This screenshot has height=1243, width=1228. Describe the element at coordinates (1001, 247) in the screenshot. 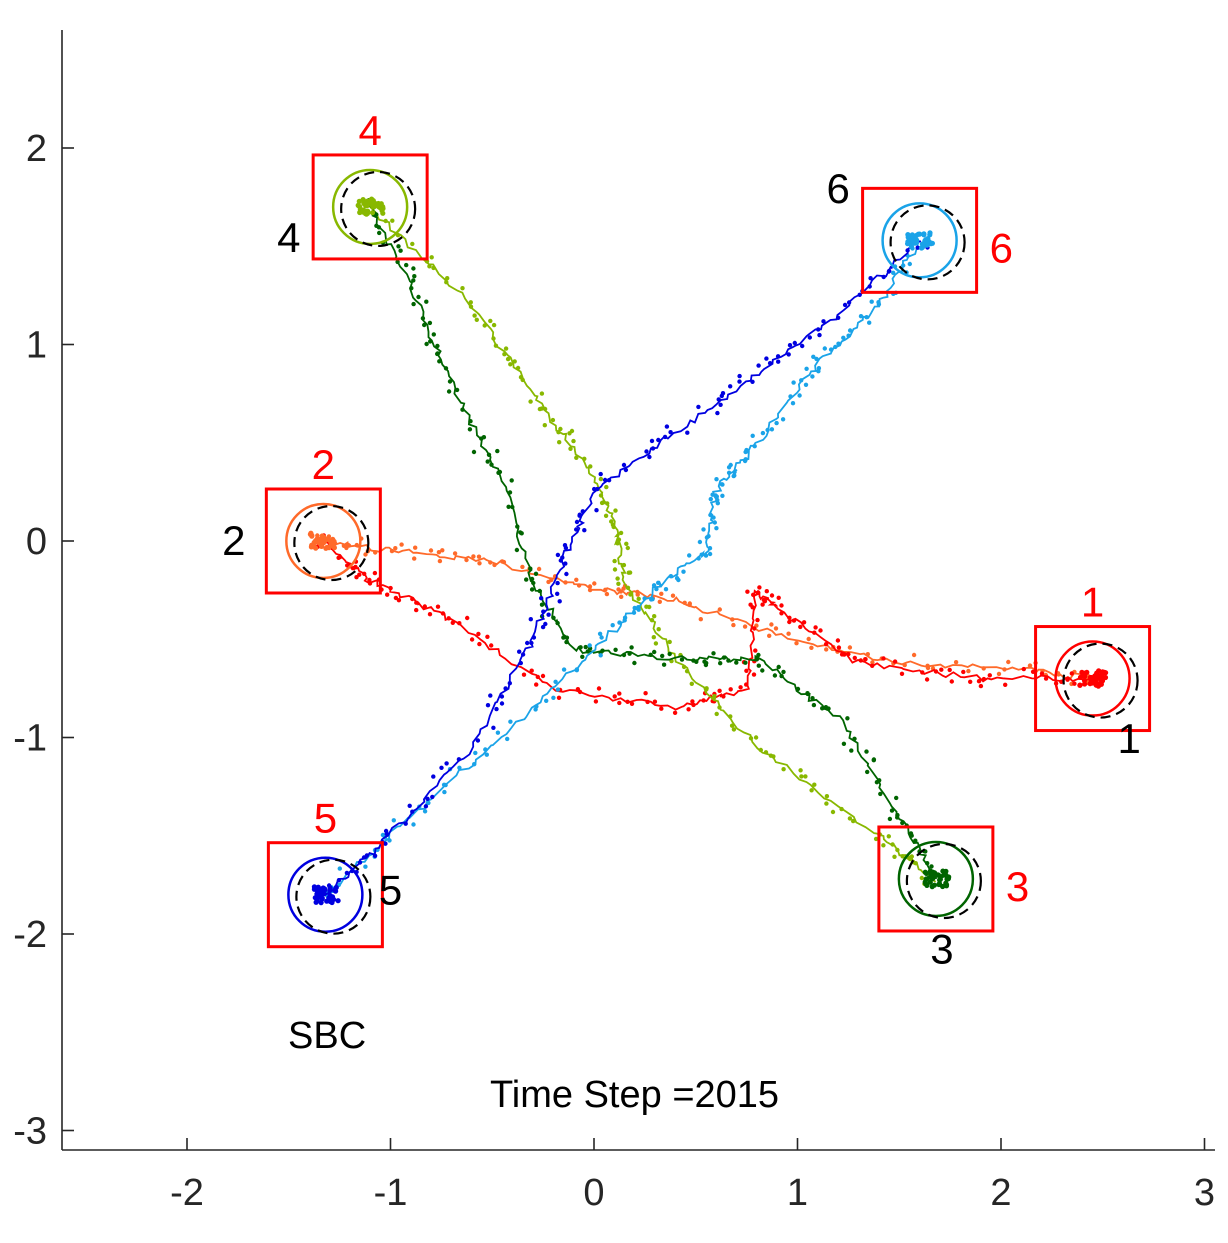

I see `target-number-label: 6` at that location.